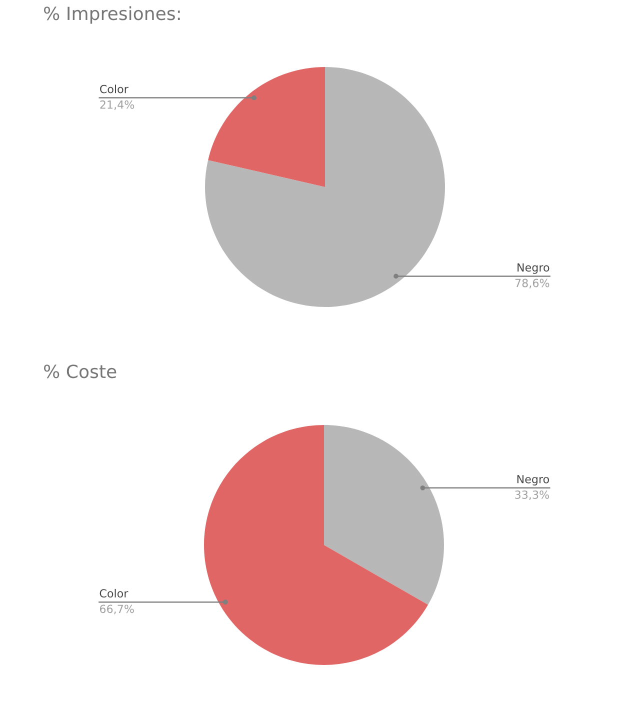 The image size is (641, 705). What do you see at coordinates (112, 15) in the screenshot?
I see `chart-title: % Impresiones:` at bounding box center [112, 15].